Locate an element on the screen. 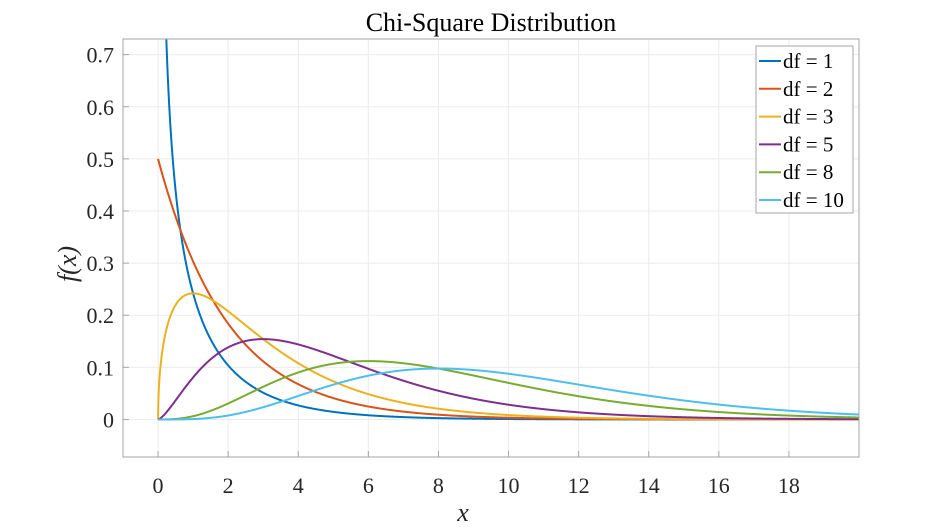  y-tick-label: 0.2 is located at coordinates (101, 315).